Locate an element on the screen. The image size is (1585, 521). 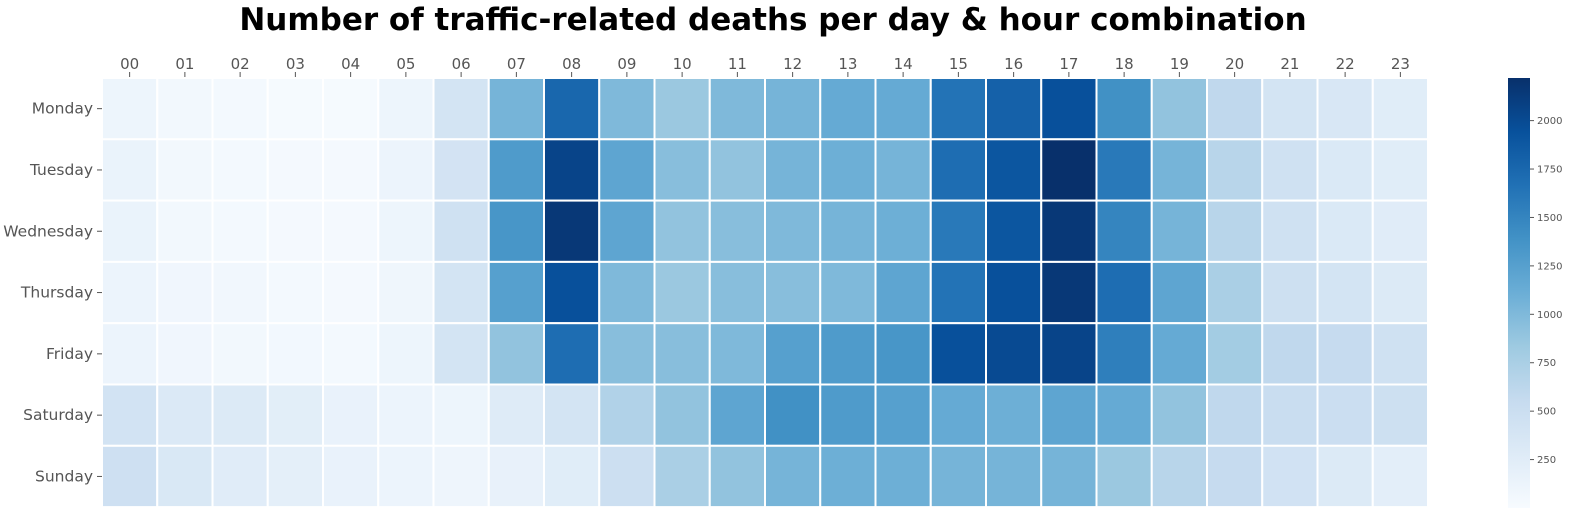
x-tick-label-16: 16 is located at coordinates (1013, 64).